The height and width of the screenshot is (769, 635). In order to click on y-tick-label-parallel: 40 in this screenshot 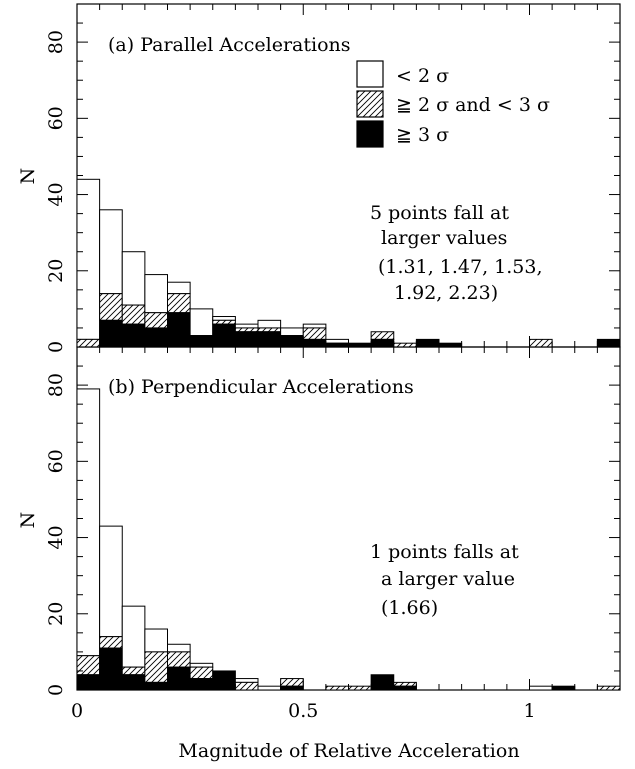, I will do `click(56, 194)`.